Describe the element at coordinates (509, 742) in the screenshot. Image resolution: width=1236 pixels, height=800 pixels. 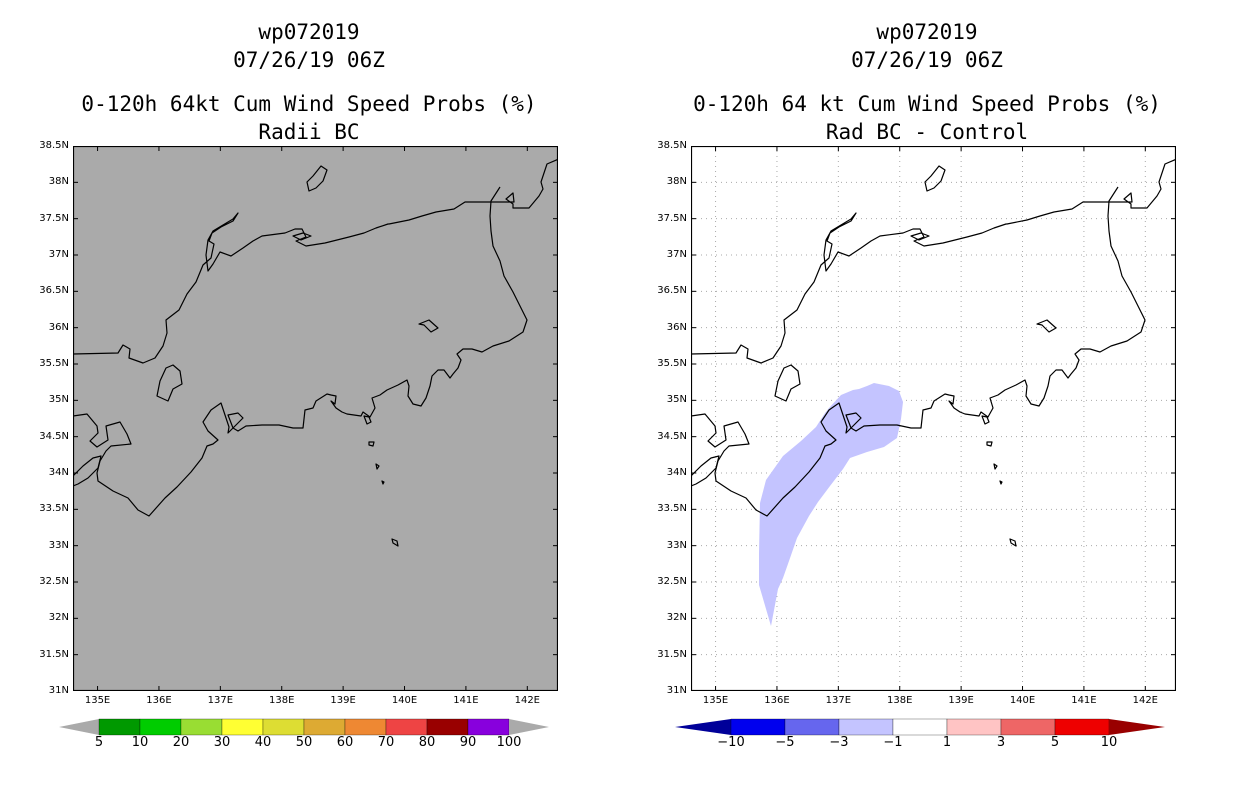
I see `colorbar-label: 100` at that location.